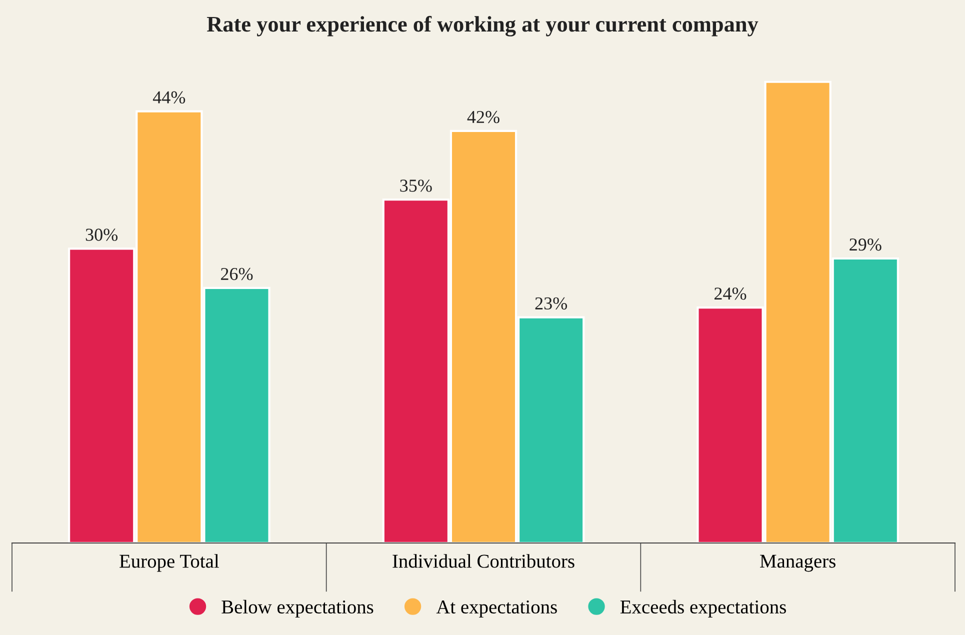 The image size is (965, 635). Describe the element at coordinates (169, 563) in the screenshot. I see `x-tick-label: Europe Total` at that location.